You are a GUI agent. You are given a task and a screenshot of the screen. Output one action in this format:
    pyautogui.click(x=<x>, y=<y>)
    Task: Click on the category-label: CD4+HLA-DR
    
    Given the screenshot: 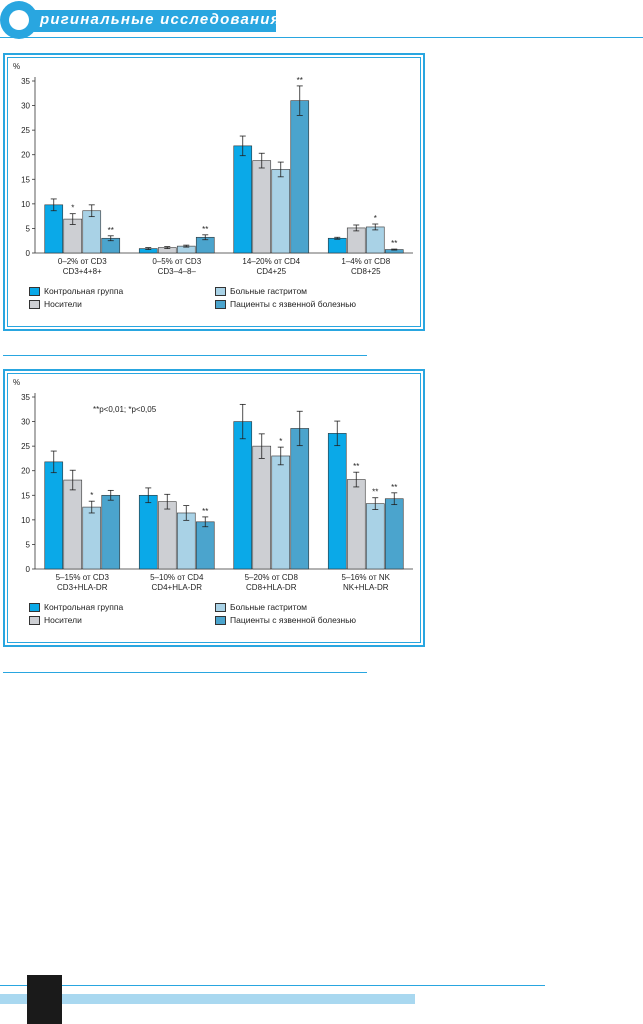 What is the action you would take?
    pyautogui.click(x=177, y=587)
    